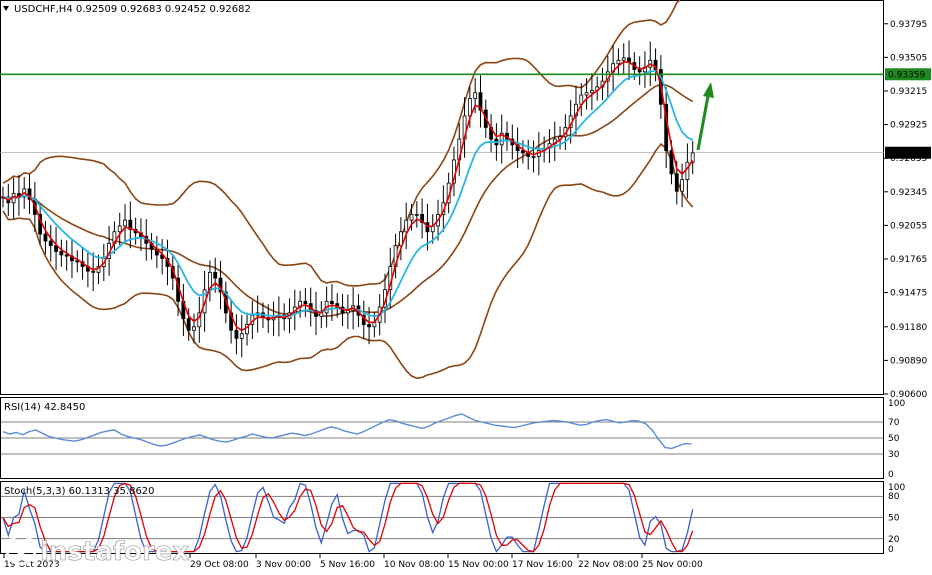 The width and height of the screenshot is (932, 575). Describe the element at coordinates (896, 404) in the screenshot. I see `rsi-axis-label: 100` at that location.